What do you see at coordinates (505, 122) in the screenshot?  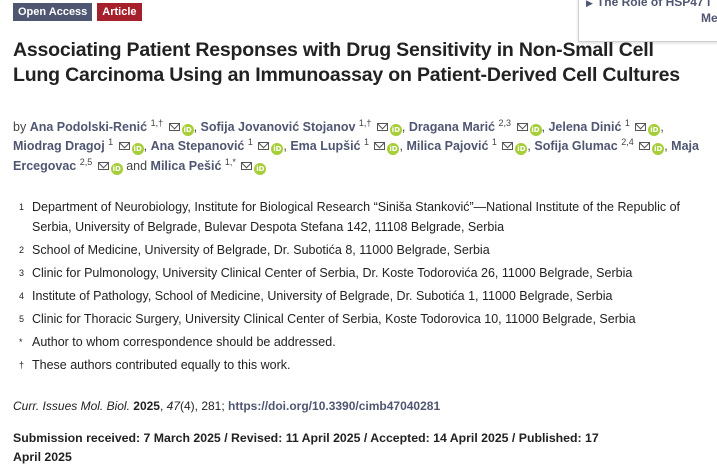 I see `author-affiliation-sup: 2,3` at bounding box center [505, 122].